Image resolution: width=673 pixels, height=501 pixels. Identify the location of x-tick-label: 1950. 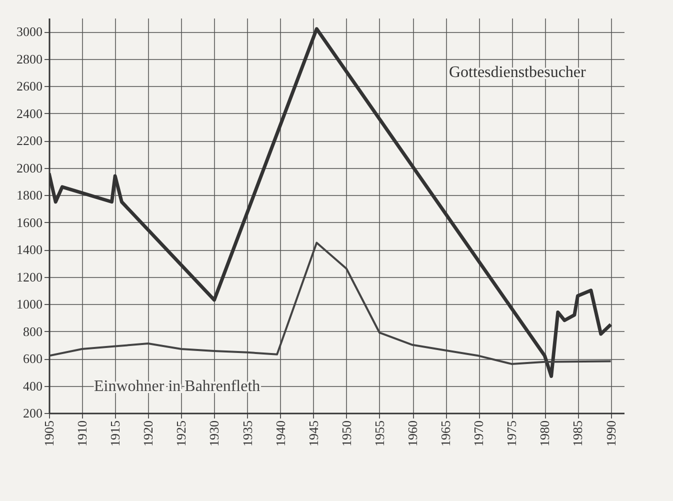
(346, 433).